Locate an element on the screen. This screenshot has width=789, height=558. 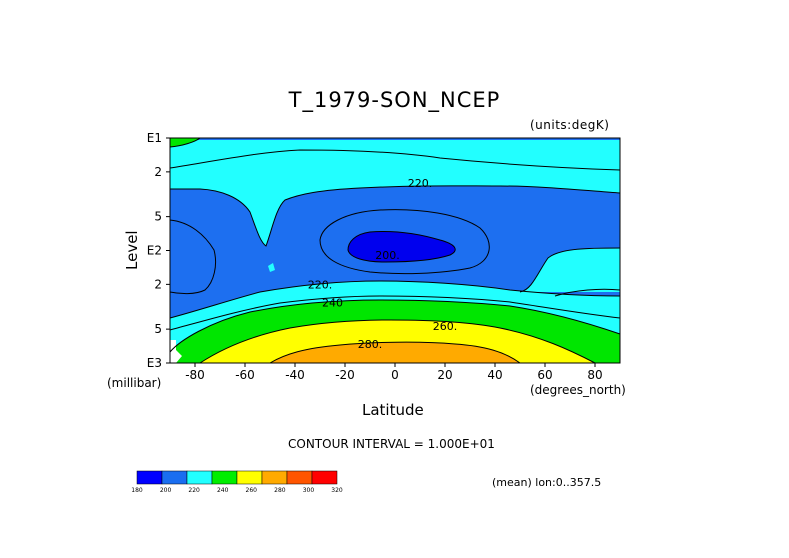
chart-title: T_1979-SON_NCEP is located at coordinates (394, 100).